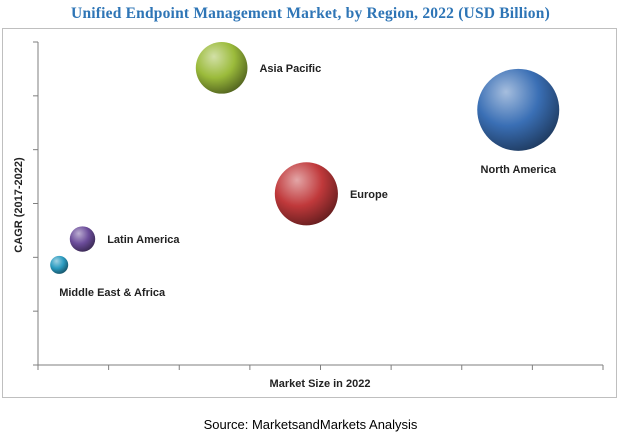 The height and width of the screenshot is (440, 621). I want to click on bubble-label-north-america: North America, so click(519, 170).